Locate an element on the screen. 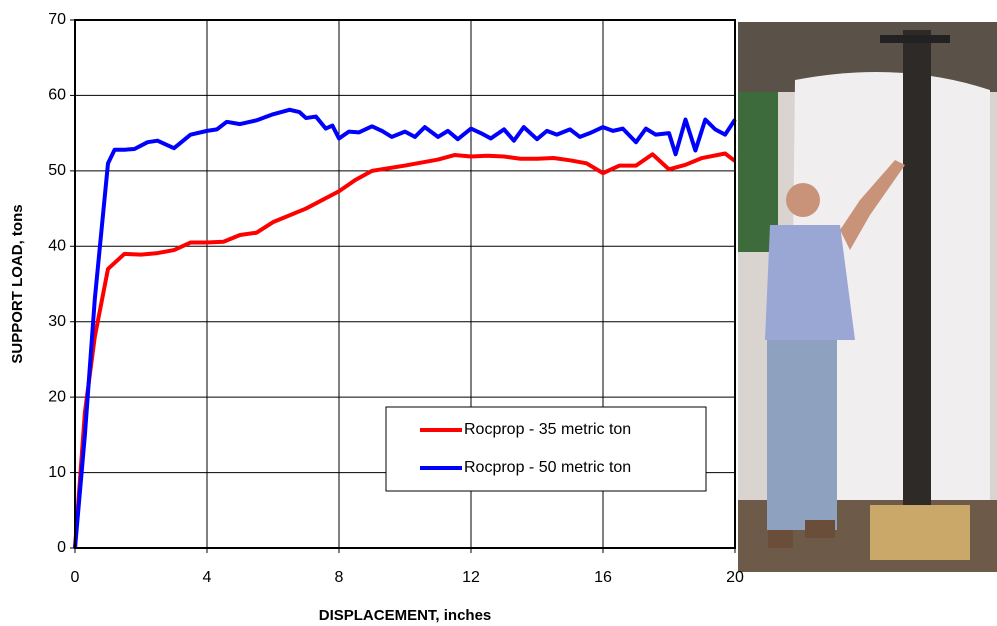  y-tick-label: 0 is located at coordinates (61, 547).